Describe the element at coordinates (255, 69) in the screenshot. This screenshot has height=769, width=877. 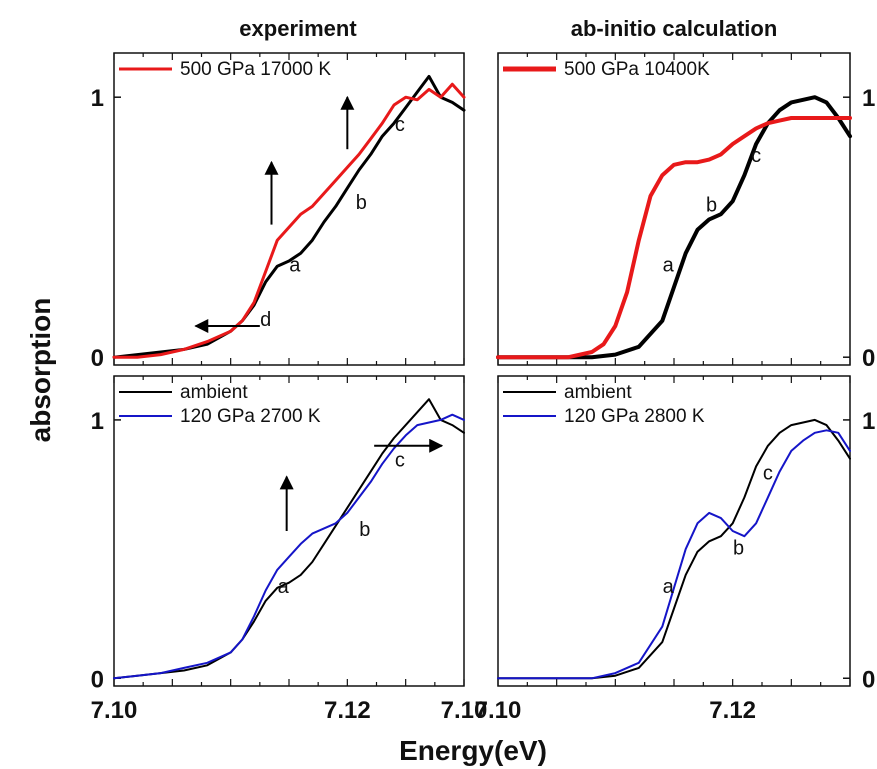
I see `legend-label: 500 GPa 17000 K` at that location.